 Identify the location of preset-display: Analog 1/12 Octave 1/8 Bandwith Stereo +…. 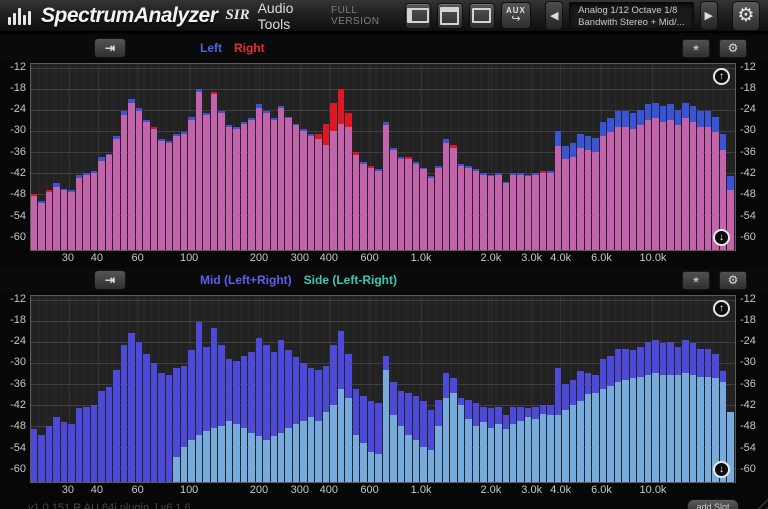
(631, 15).